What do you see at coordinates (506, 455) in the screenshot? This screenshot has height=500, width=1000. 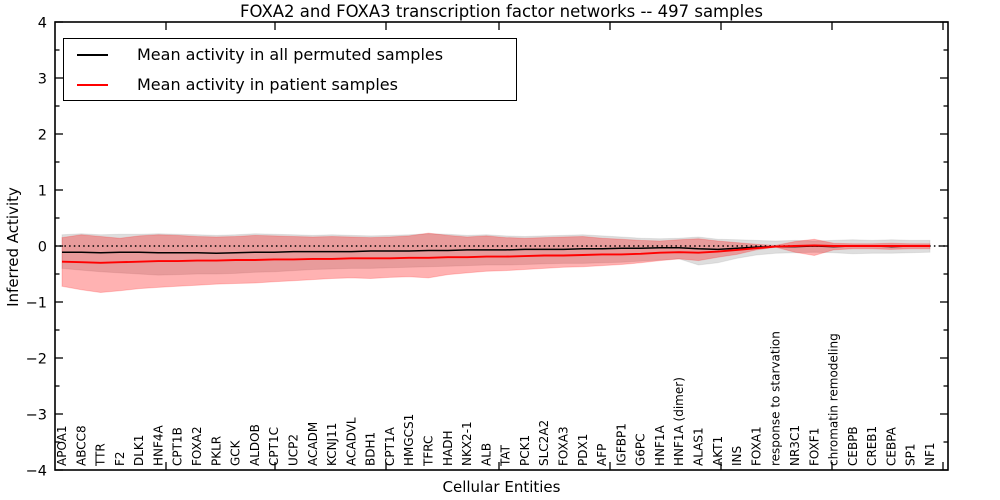 I see `x-category-label: TAT` at bounding box center [506, 455].